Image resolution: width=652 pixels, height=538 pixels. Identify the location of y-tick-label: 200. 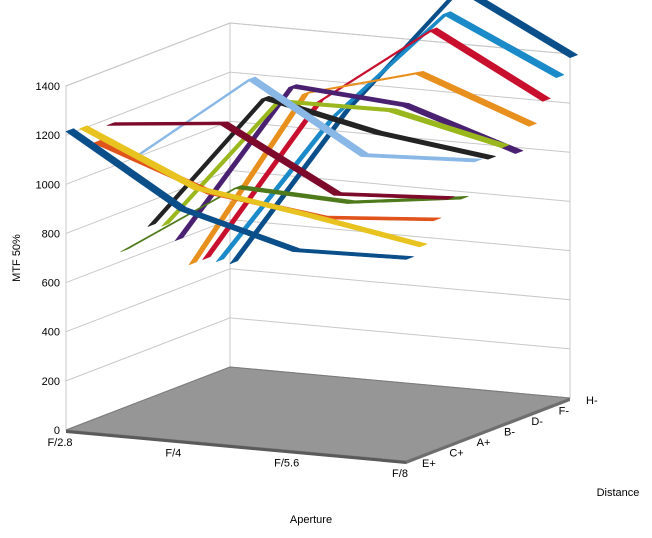
(51, 382).